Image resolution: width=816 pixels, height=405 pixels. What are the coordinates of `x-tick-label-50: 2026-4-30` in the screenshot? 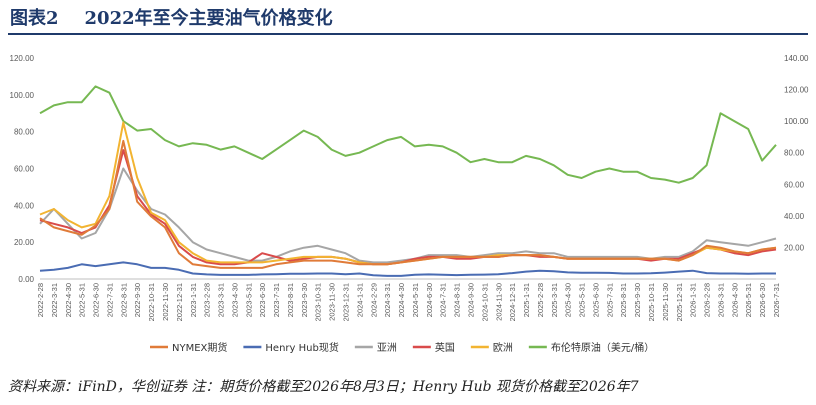 It's located at (734, 300).